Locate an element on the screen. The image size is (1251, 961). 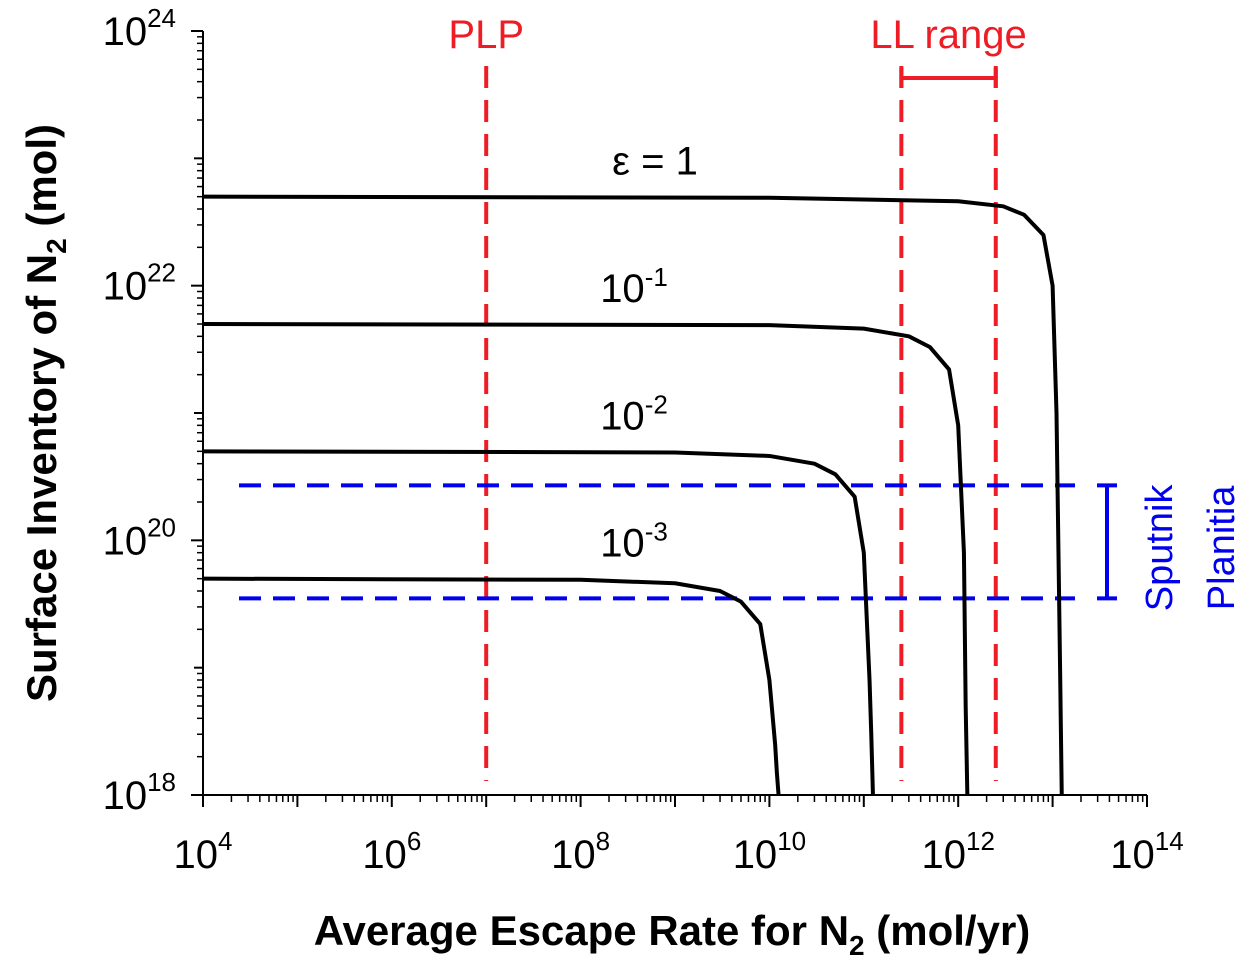
series-label-3: 10-3 is located at coordinates (634, 541).